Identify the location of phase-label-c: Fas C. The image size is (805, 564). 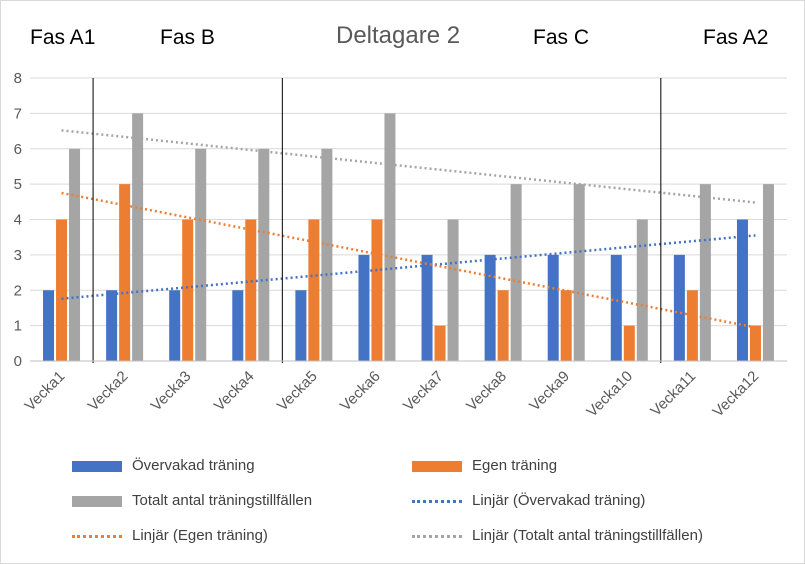
(561, 37).